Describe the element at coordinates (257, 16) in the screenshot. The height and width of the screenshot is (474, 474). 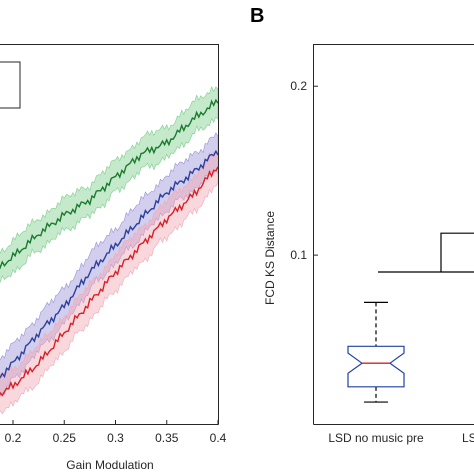
I see `panel-label-b: B` at that location.